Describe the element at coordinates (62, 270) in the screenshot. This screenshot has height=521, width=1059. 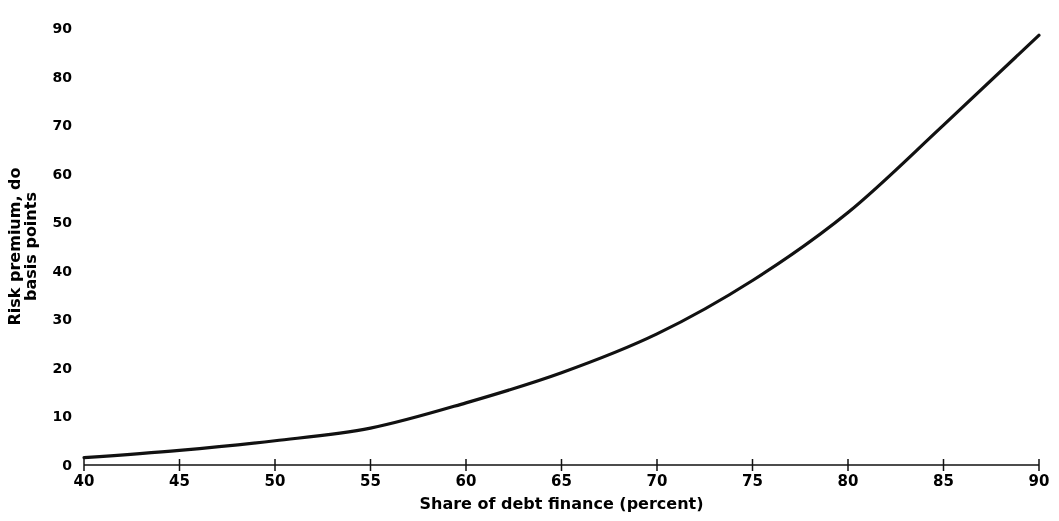
I see `y-tick-label: 40` at that location.